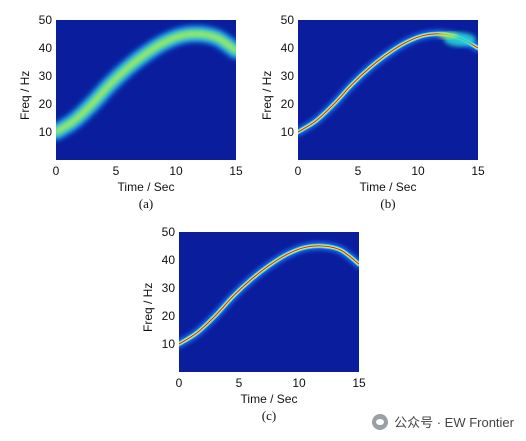 The width and height of the screenshot is (526, 441). Describe the element at coordinates (388, 203) in the screenshot. I see `panel-caption: (b)` at that location.